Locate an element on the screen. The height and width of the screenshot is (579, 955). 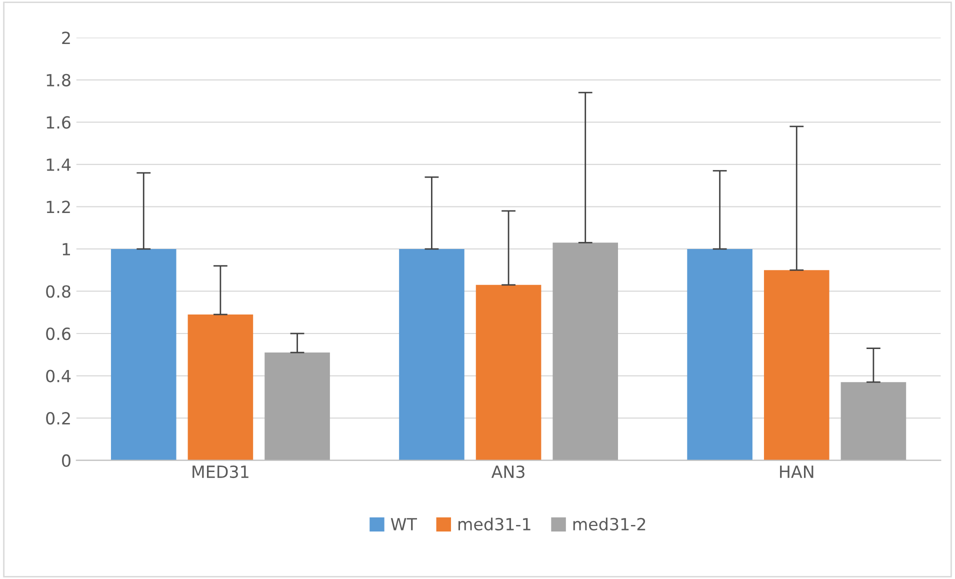
x-tick-label: MED31 is located at coordinates (220, 471).